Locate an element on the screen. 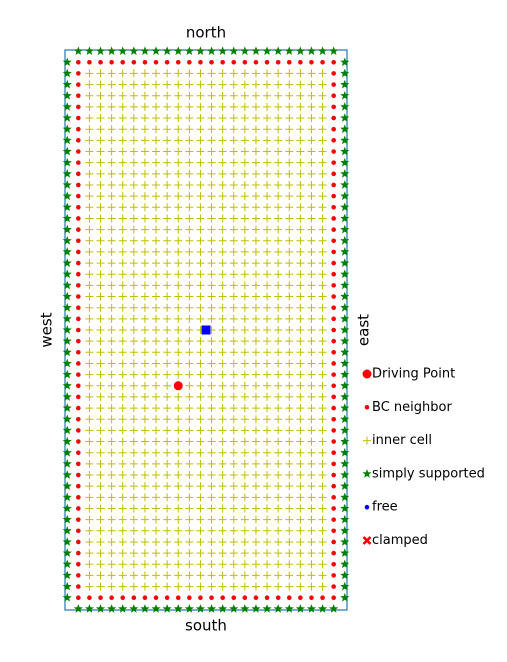  legend-label: BC neighbor is located at coordinates (412, 407).